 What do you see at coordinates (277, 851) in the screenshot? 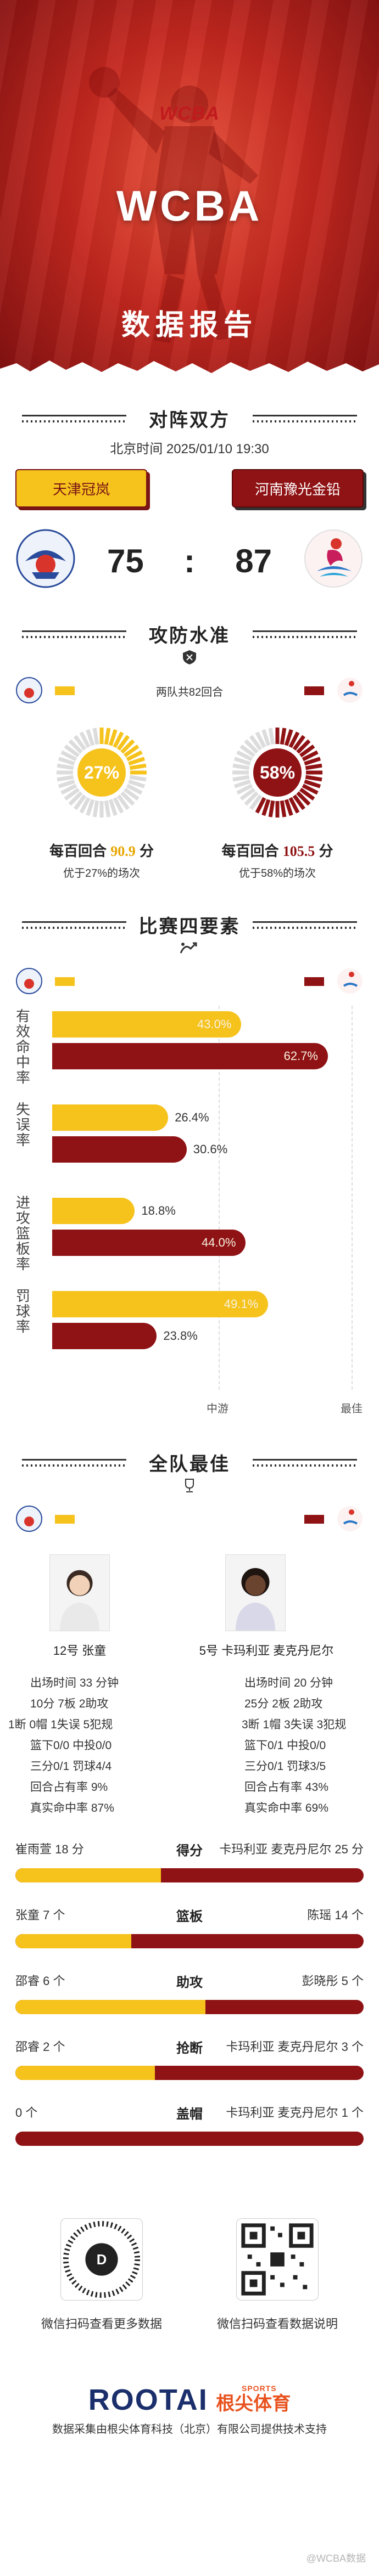
I see `away-pts-per-100: 每百回合 105.5 分` at bounding box center [277, 851].